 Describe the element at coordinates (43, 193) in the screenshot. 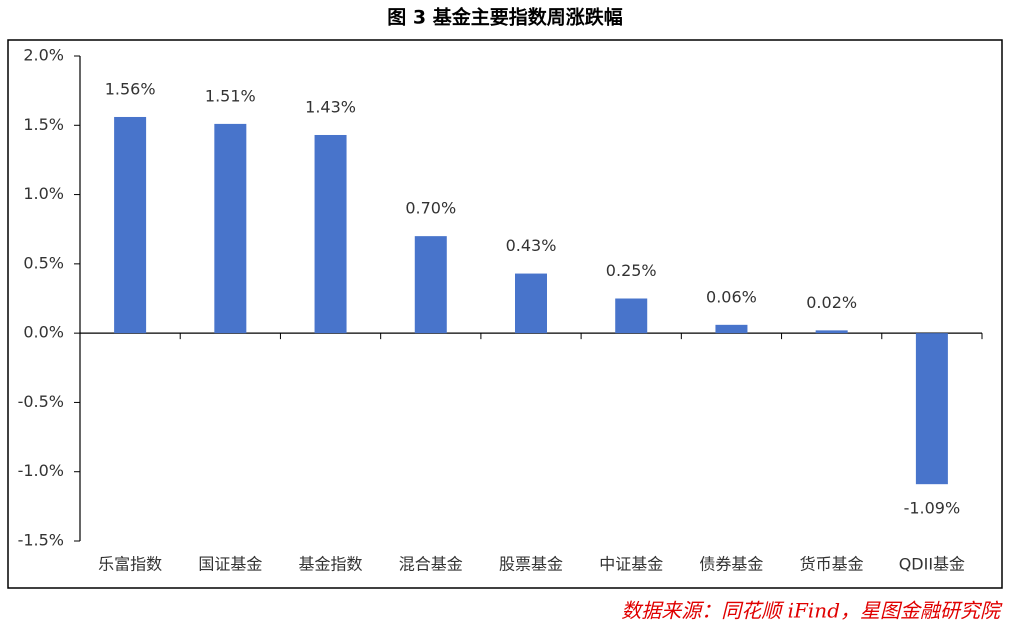

I see `y-tick-label: 1.0%` at that location.